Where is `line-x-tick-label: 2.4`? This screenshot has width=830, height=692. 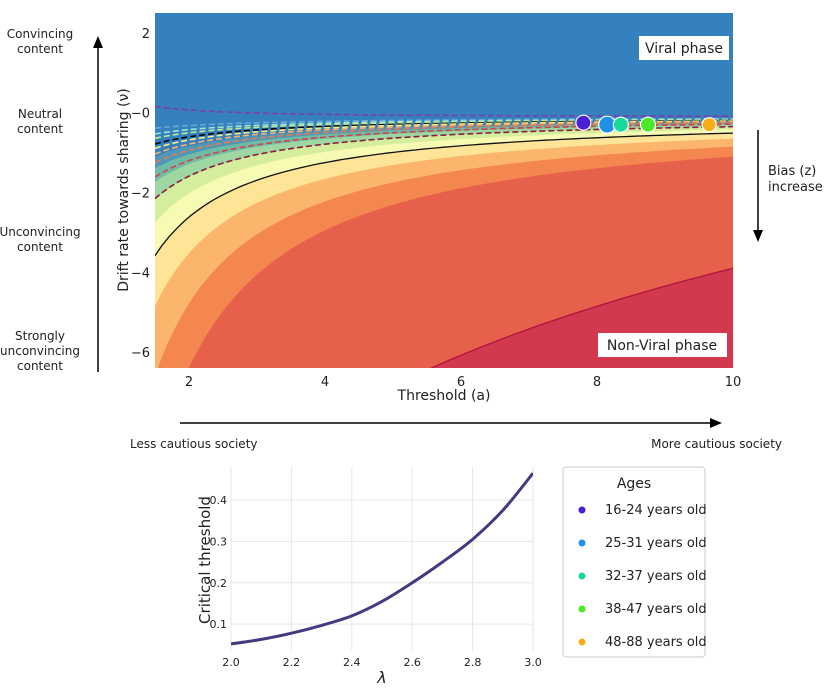
line-x-tick-label: 2.4 is located at coordinates (352, 662).